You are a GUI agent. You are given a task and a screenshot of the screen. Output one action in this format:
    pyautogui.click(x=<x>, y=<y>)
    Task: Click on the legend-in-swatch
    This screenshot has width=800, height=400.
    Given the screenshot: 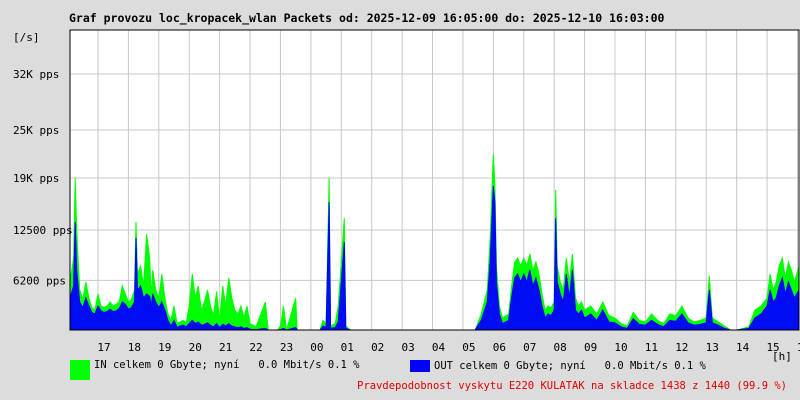 What is the action you would take?
    pyautogui.click(x=80, y=370)
    